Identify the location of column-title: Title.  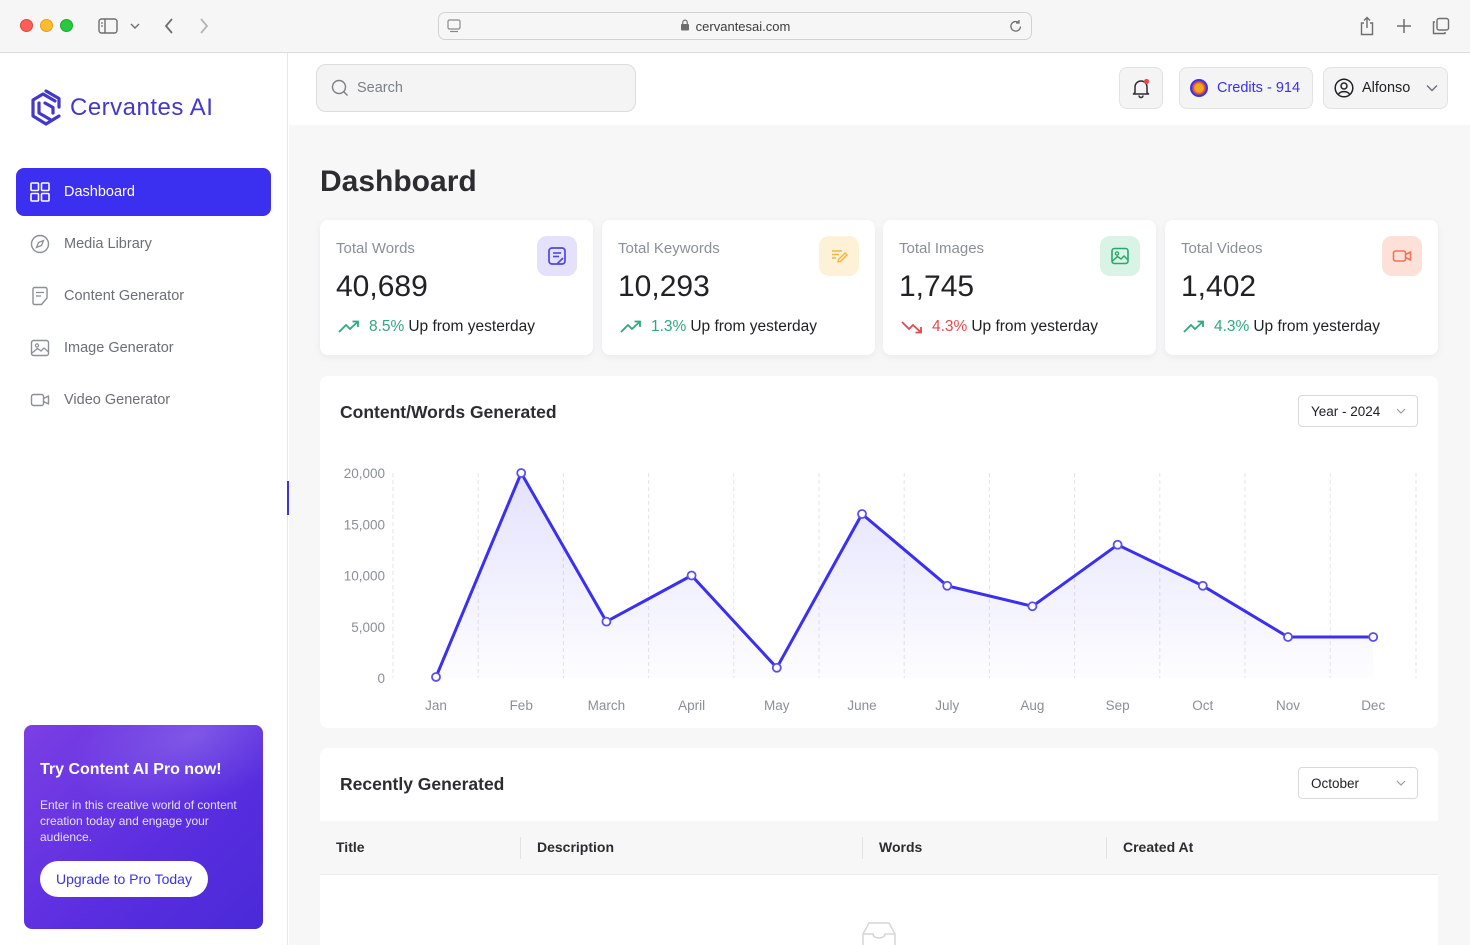
(350, 847).